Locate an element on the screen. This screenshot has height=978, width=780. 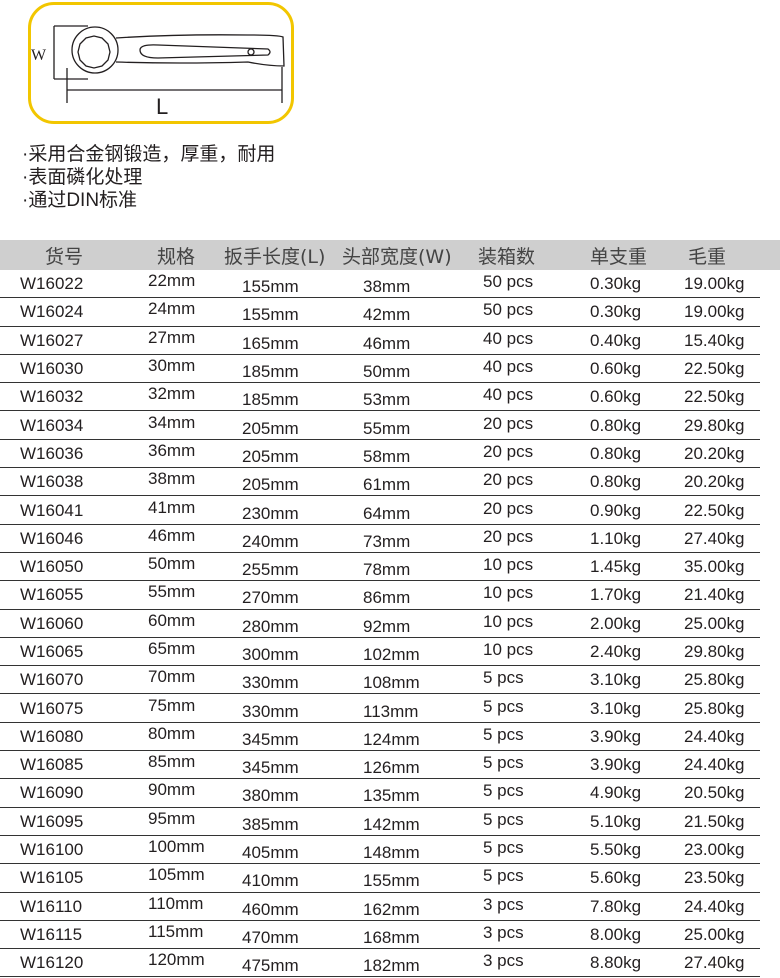
cell-head-width: 42mm is located at coordinates (387, 315).